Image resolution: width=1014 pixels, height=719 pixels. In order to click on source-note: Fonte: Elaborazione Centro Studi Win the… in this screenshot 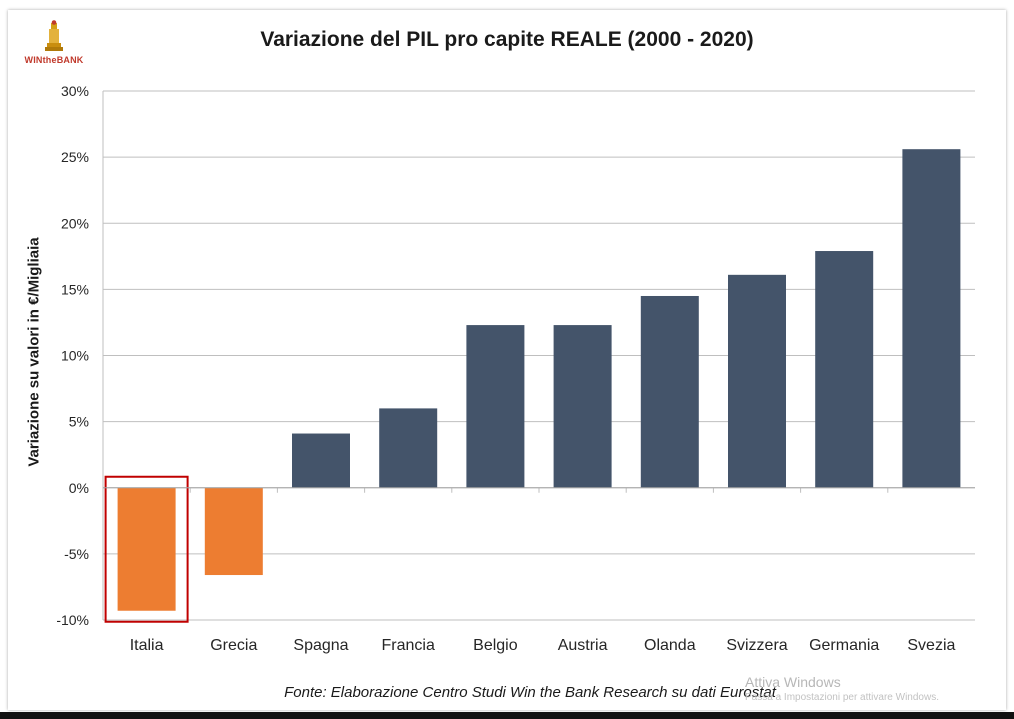, I will do `click(530, 692)`.